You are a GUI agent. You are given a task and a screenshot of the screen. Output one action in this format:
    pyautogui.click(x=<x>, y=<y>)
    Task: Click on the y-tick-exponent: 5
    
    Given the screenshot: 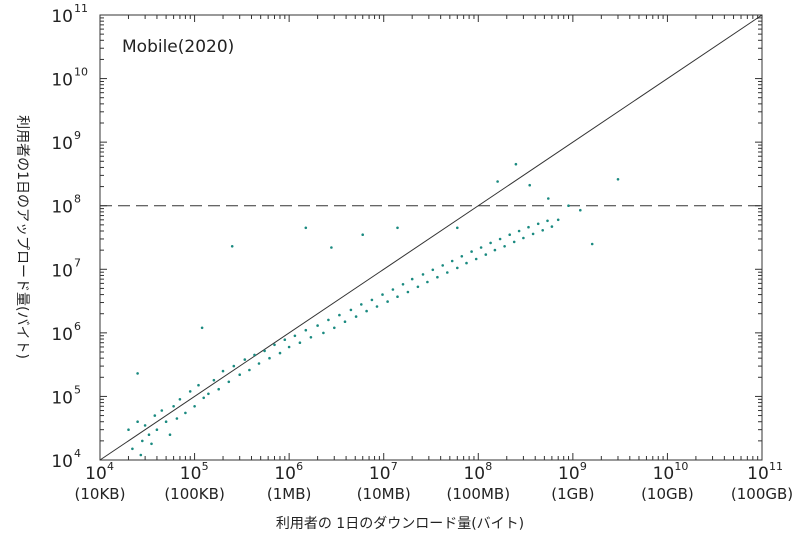 What is the action you would take?
    pyautogui.click(x=77, y=389)
    